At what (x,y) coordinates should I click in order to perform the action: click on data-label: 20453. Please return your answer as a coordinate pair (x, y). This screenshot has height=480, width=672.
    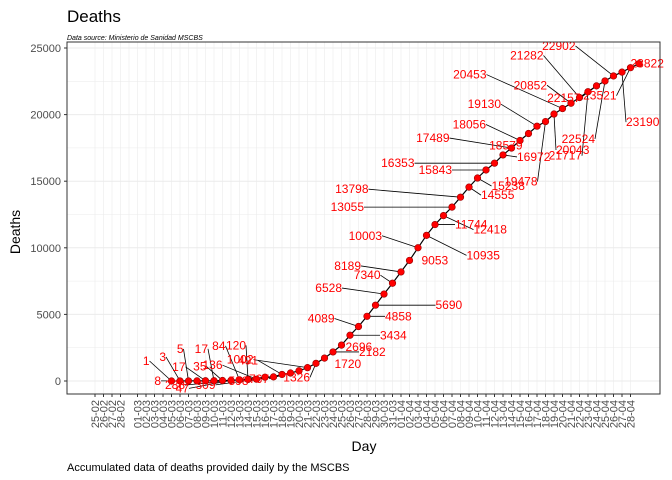
    Looking at the image, I should click on (470, 75).